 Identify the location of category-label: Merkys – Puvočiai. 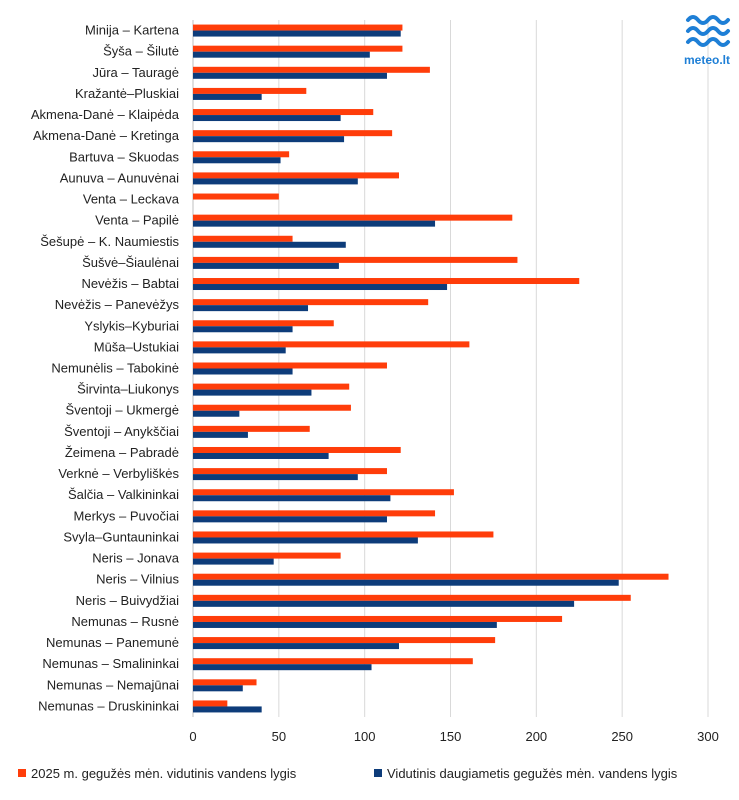
(127, 515).